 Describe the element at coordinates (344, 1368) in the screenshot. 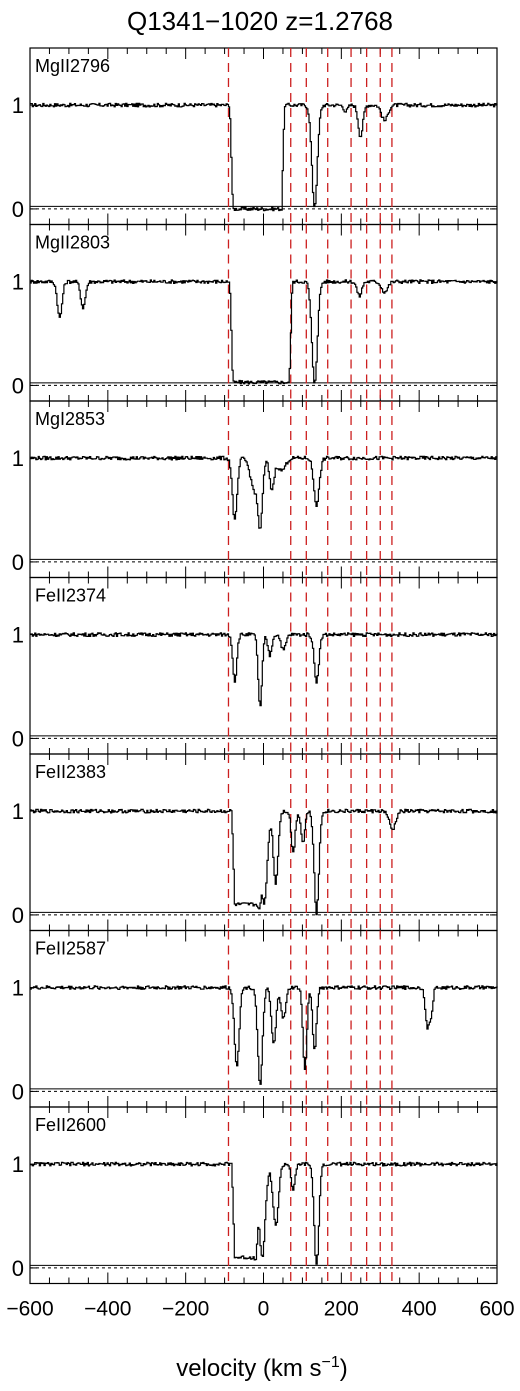

I see `x-axis-label-close: )` at that location.